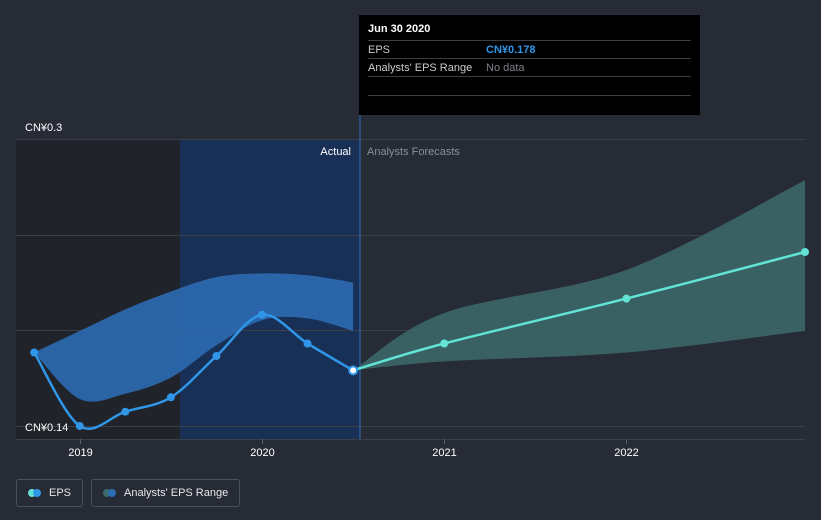 The height and width of the screenshot is (520, 821). I want to click on legend-eps-toggle: EPS, so click(50, 493).